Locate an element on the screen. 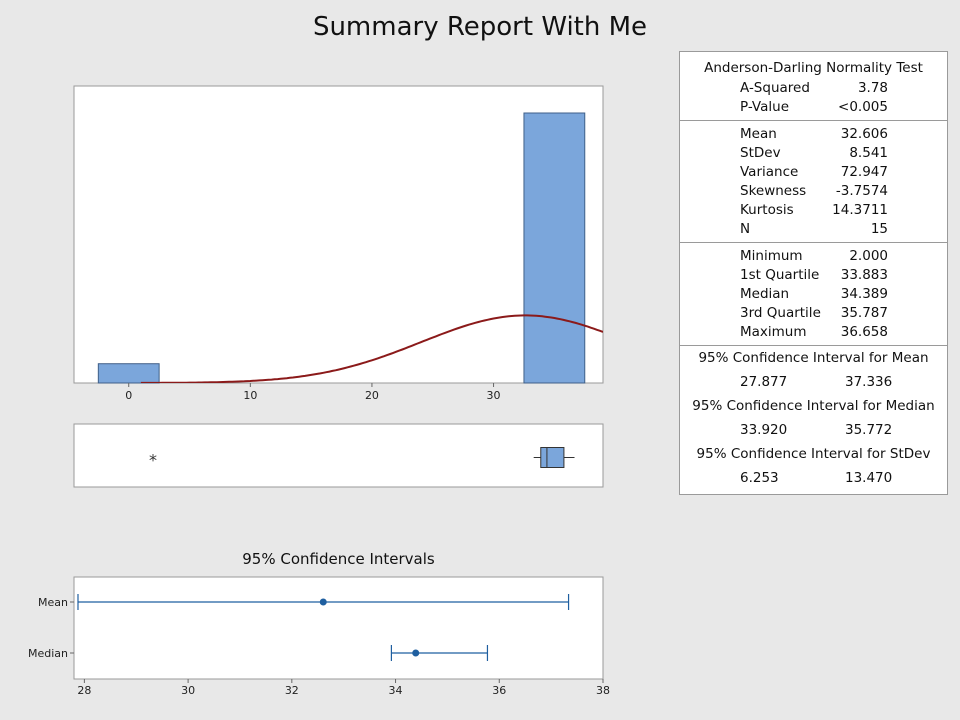  interval-category-label: Median is located at coordinates (48, 653).